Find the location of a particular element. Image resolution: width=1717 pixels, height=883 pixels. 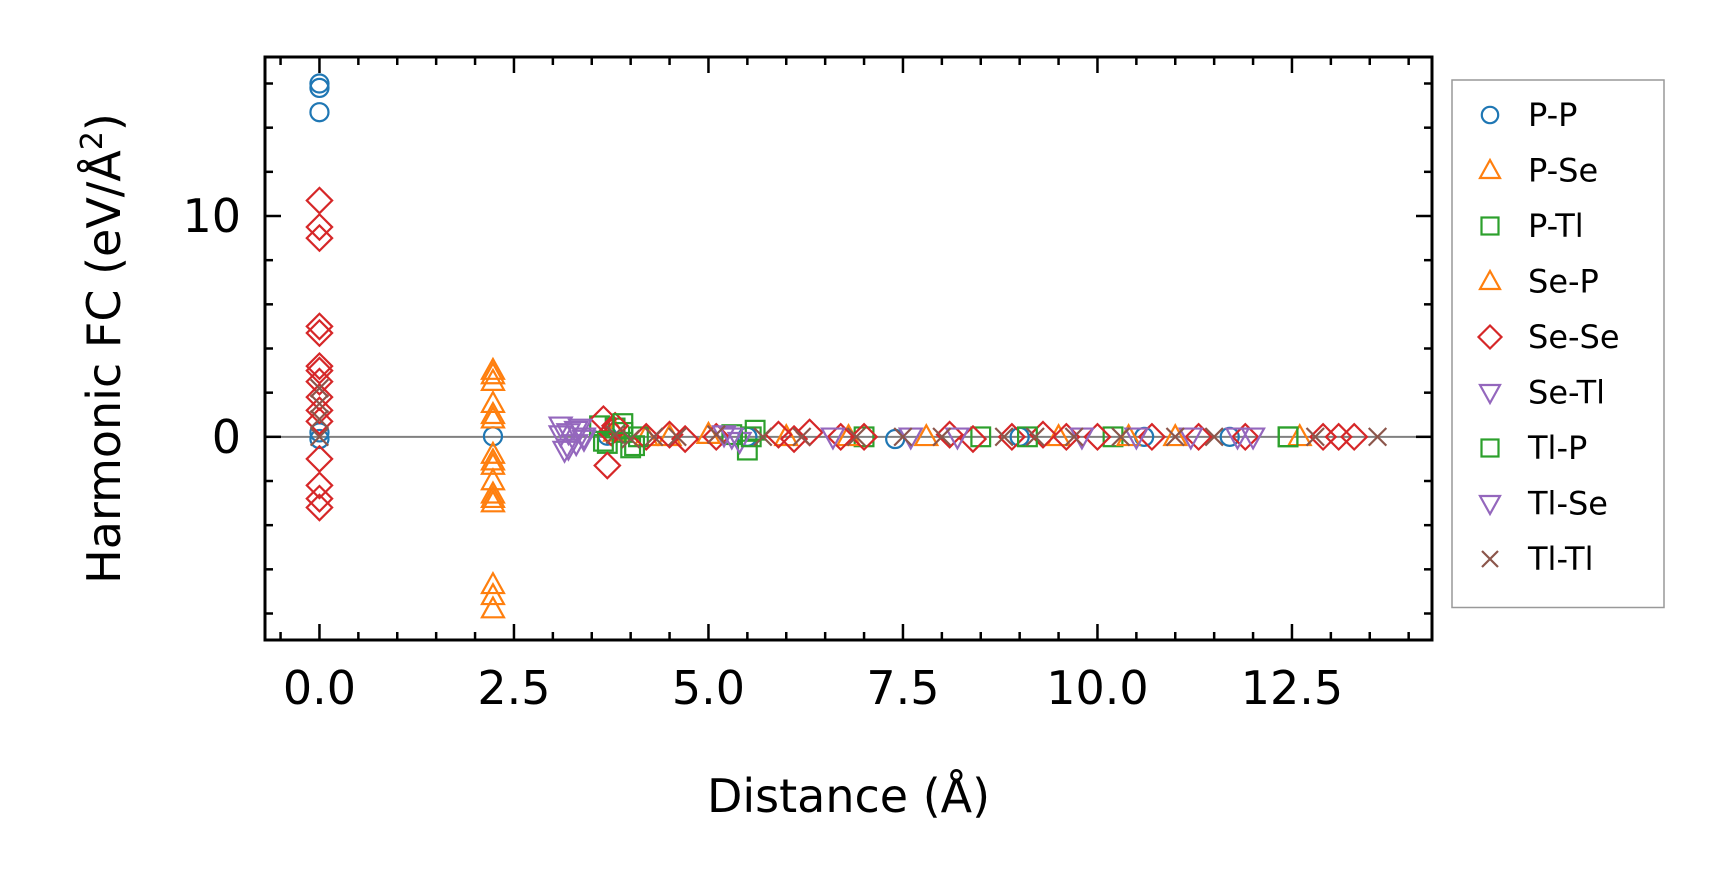

x-axis-label: Distance (Å) is located at coordinates (848, 796).